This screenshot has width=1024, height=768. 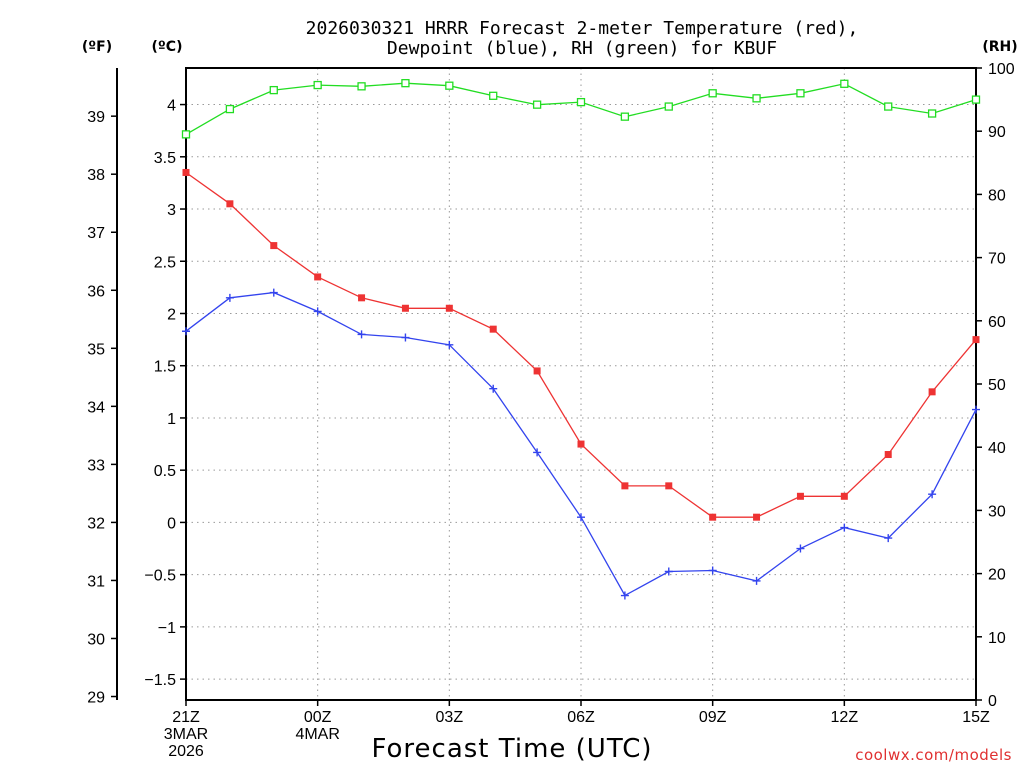 What do you see at coordinates (450, 717) in the screenshot?
I see `x-tick-label: 03Z` at bounding box center [450, 717].